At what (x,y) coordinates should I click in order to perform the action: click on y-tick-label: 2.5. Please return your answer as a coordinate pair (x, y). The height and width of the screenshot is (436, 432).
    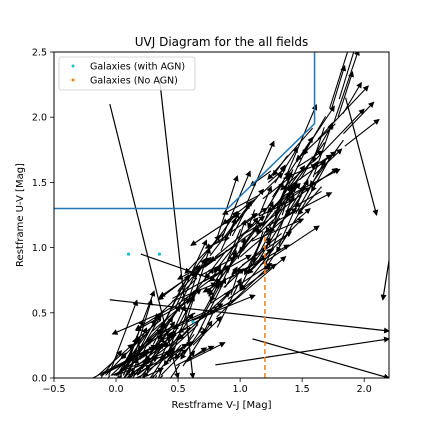
    Looking at the image, I should click on (39, 53).